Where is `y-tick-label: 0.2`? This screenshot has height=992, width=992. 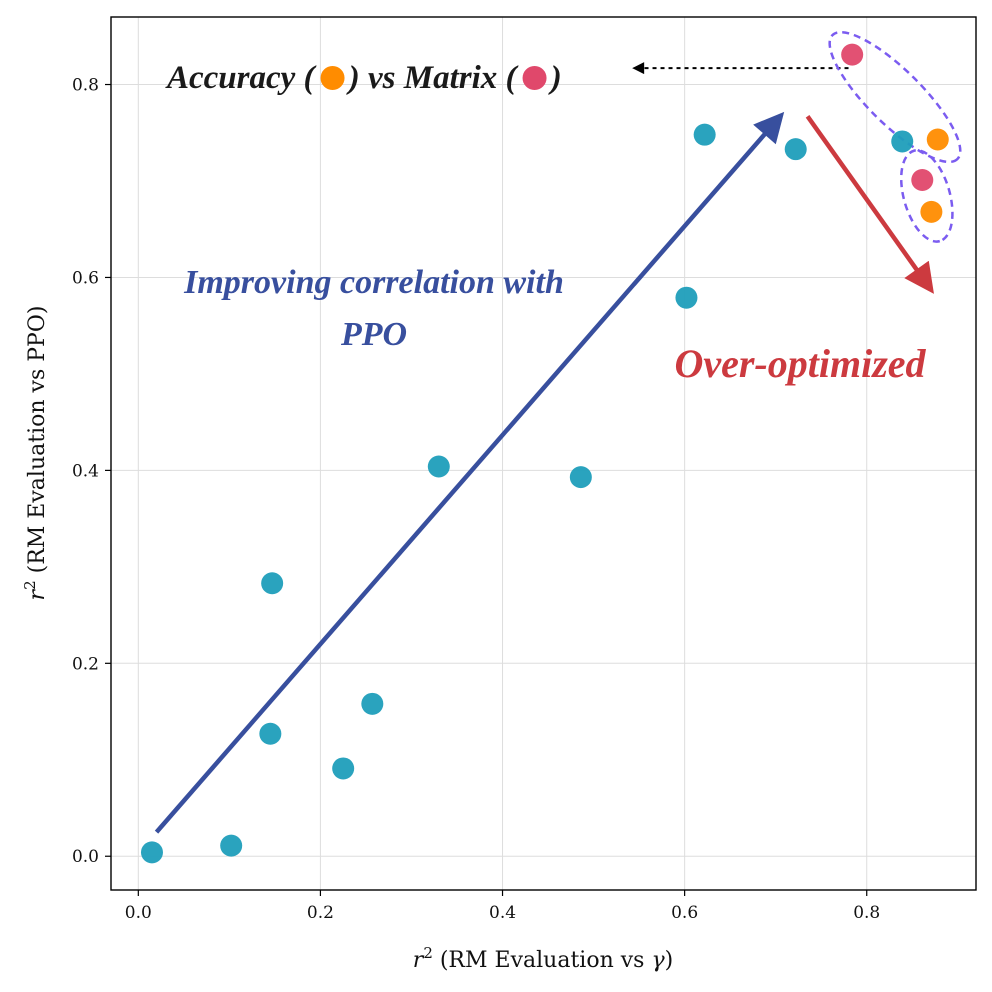
y-tick-label: 0.2 is located at coordinates (85, 664).